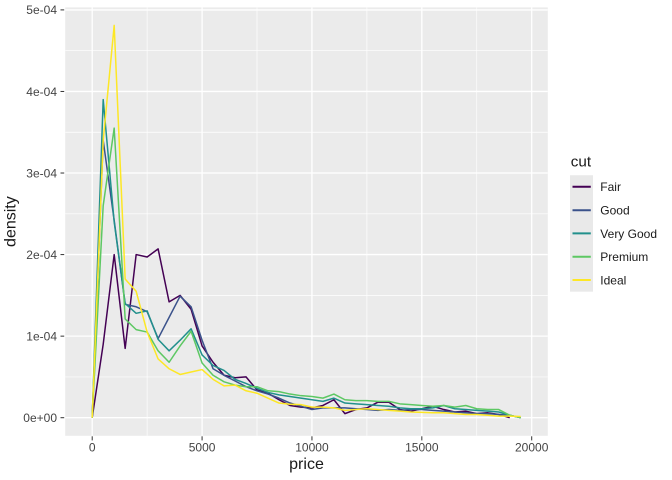 The image size is (672, 480). I want to click on svg-text: Ideal, so click(613, 280).